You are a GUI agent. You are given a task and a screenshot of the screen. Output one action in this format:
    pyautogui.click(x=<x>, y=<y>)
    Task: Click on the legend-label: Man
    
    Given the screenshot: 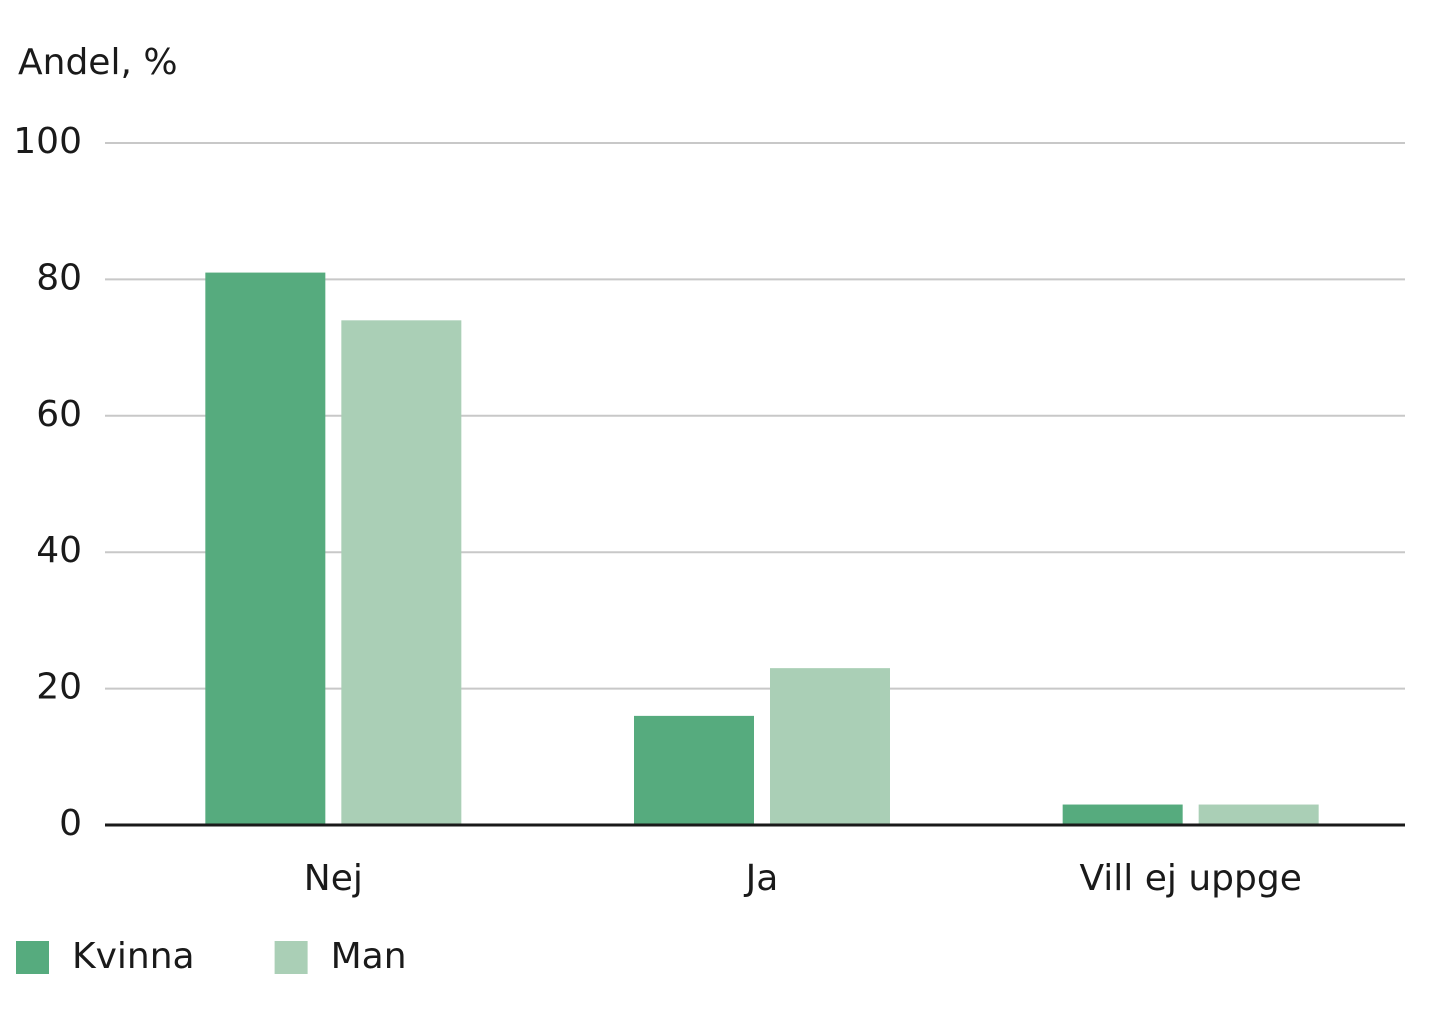 What is the action you would take?
    pyautogui.click(x=369, y=956)
    